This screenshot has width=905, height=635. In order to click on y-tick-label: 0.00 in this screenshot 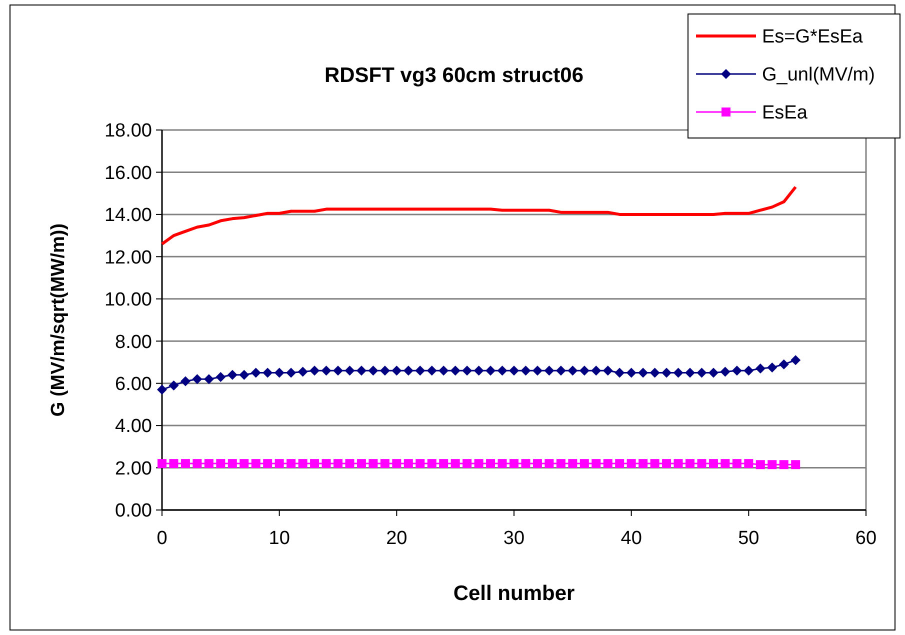, I will do `click(133, 511)`.